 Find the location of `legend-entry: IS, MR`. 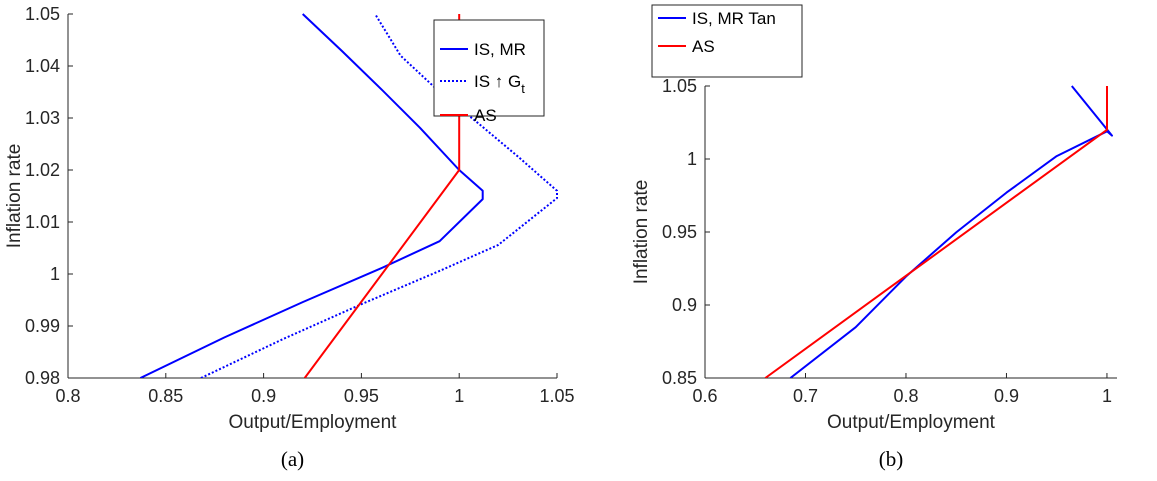

legend-entry: IS, MR is located at coordinates (500, 49).